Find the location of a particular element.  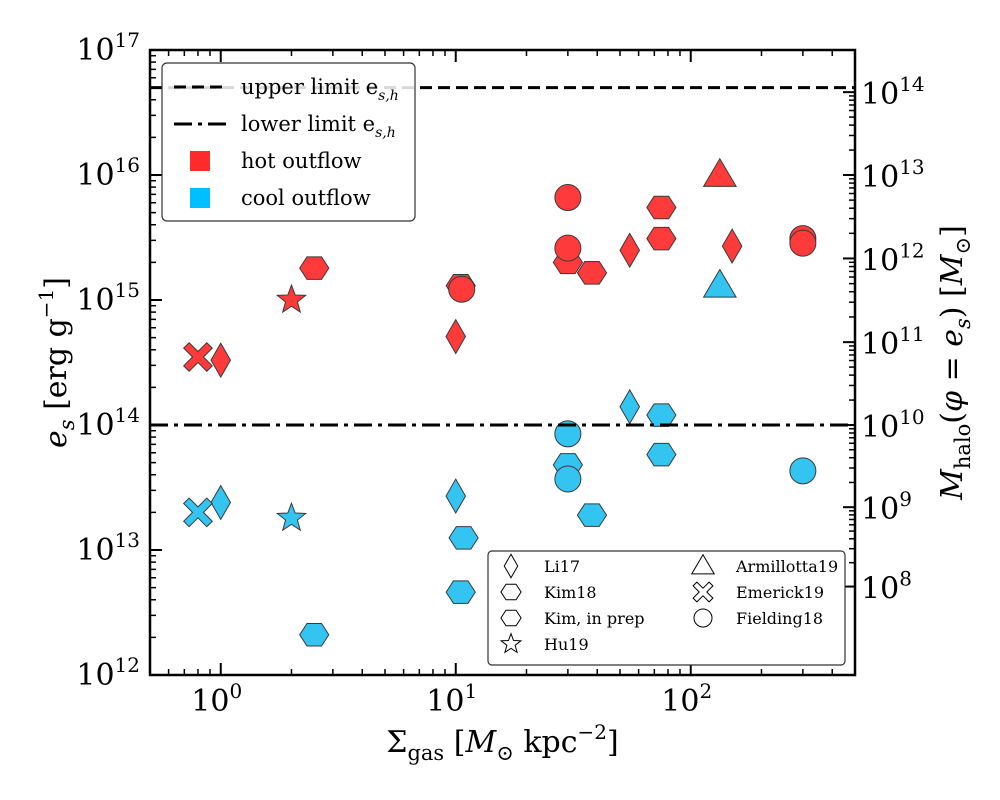

legend-label: upper limit es,h is located at coordinates (320, 89).